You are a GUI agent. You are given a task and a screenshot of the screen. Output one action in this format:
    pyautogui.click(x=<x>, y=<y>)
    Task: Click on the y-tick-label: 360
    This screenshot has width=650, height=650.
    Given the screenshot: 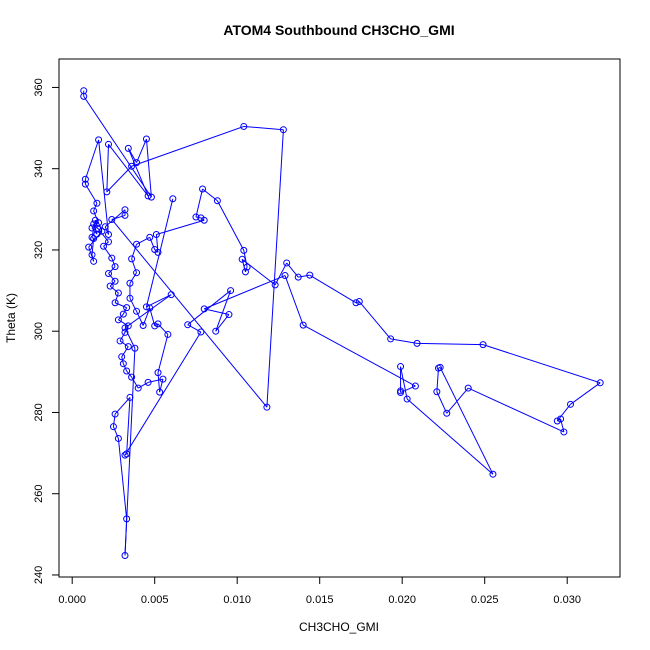 What is the action you would take?
    pyautogui.click(x=39, y=87)
    